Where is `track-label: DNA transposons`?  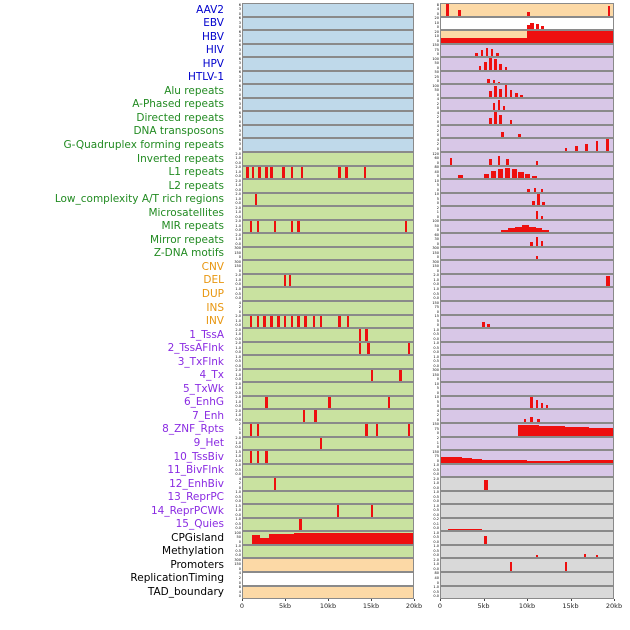 track-label: DNA transposons is located at coordinates (178, 131).